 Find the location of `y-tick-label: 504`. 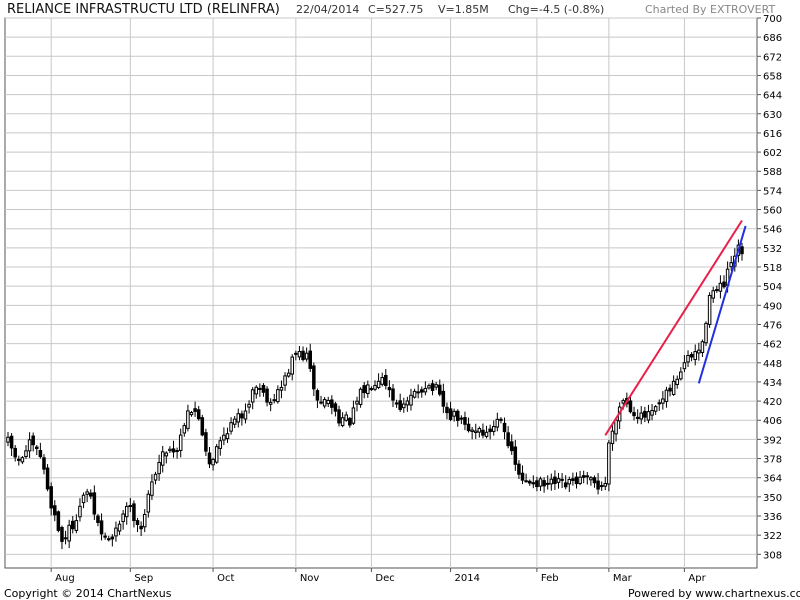

y-tick-label: 504 is located at coordinates (772, 287).